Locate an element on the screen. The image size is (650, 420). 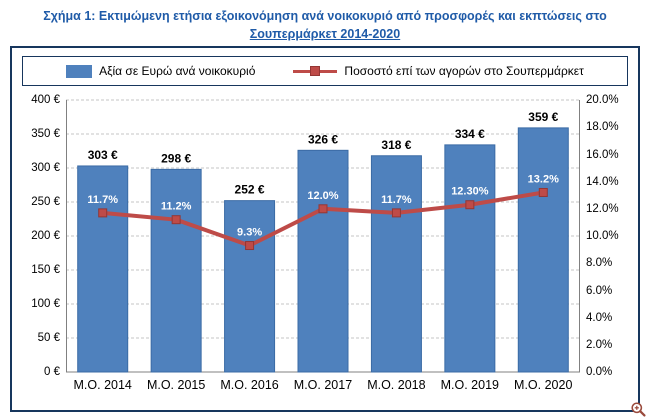
right-axis-tick: 6.0% is located at coordinates (599, 290).